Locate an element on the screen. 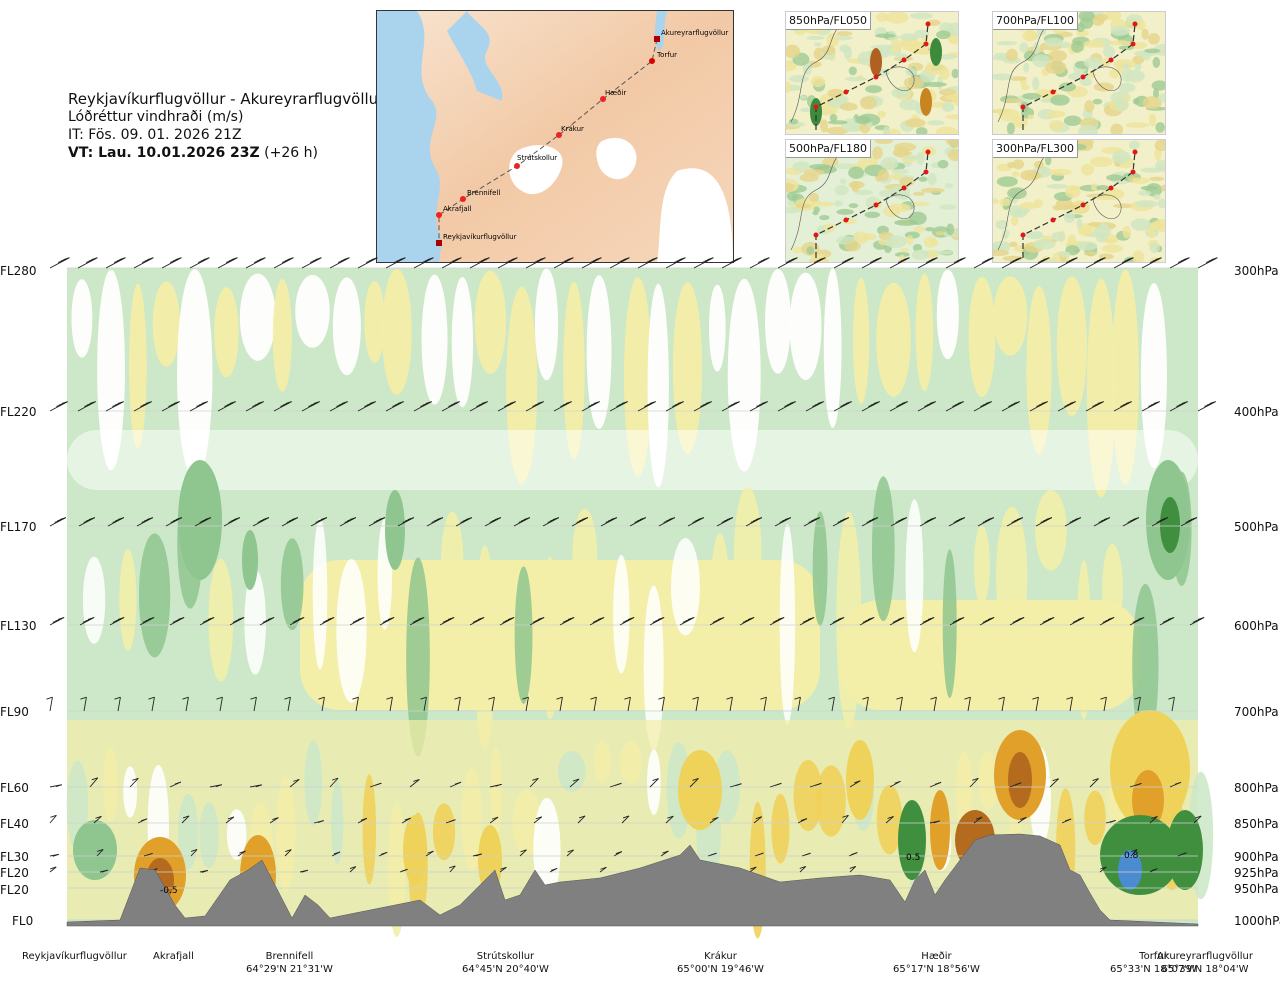 Image resolution: width=1280 pixels, height=981 pixels. issue-time: IT: Fös. 09. 01. 2026 21Z is located at coordinates (155, 135).